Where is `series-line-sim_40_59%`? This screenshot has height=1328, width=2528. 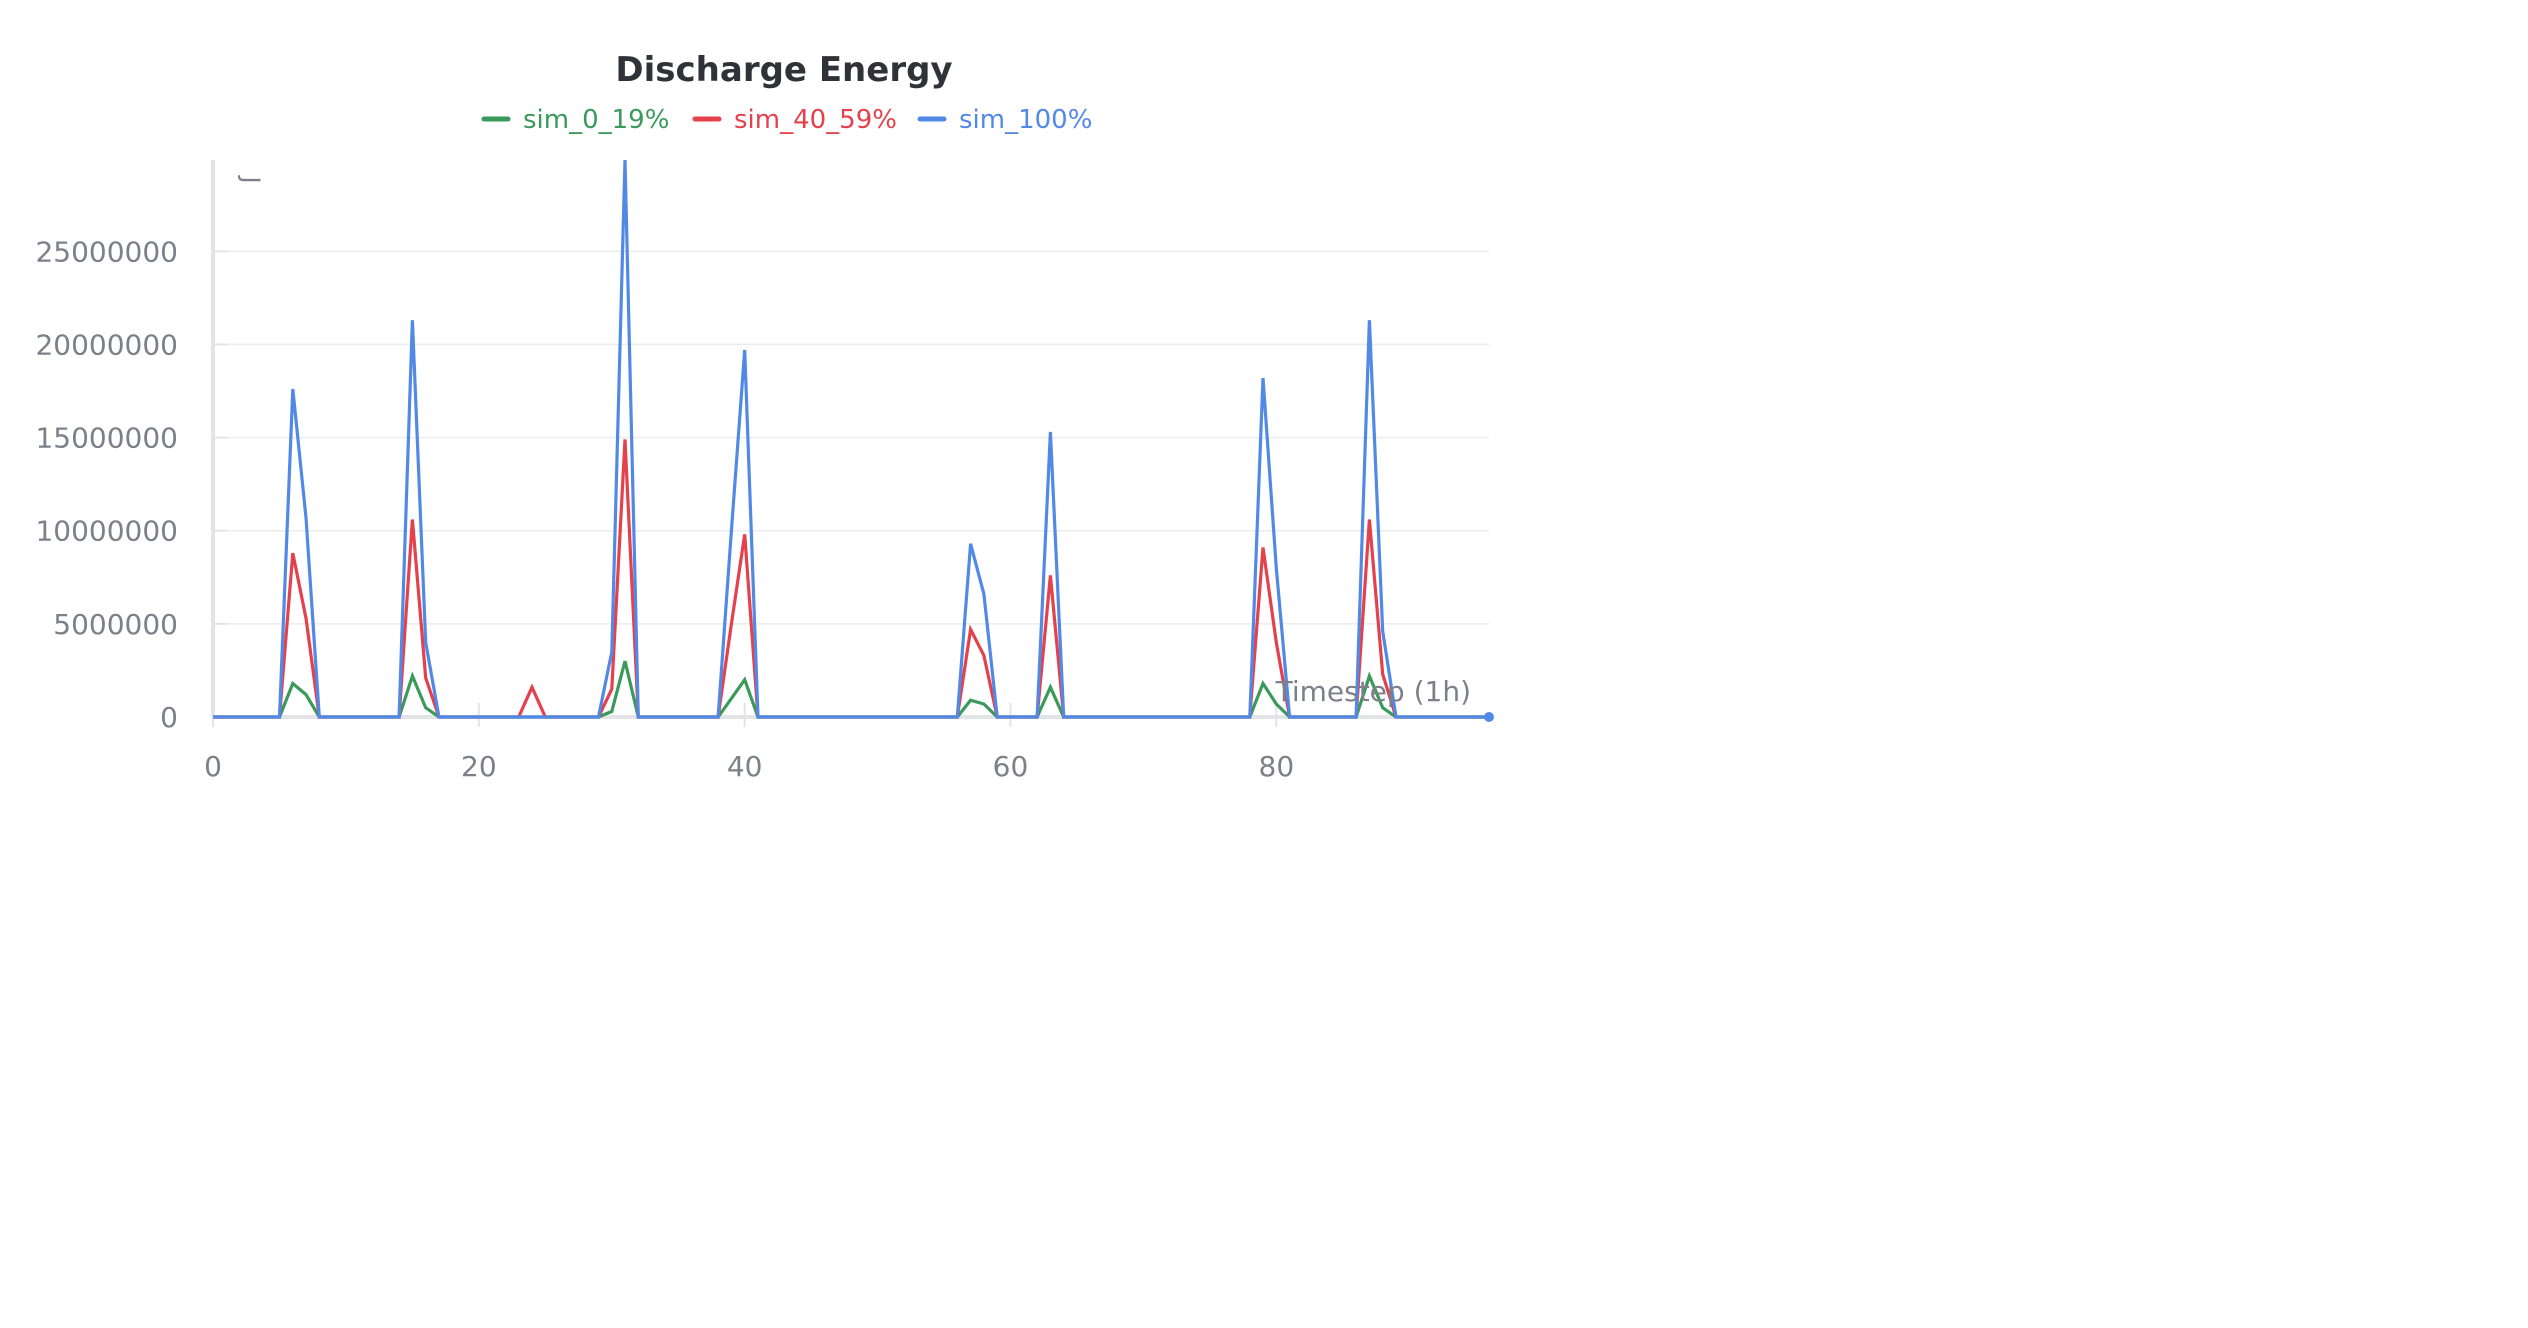 series-line-sim_40_59% is located at coordinates (851, 579).